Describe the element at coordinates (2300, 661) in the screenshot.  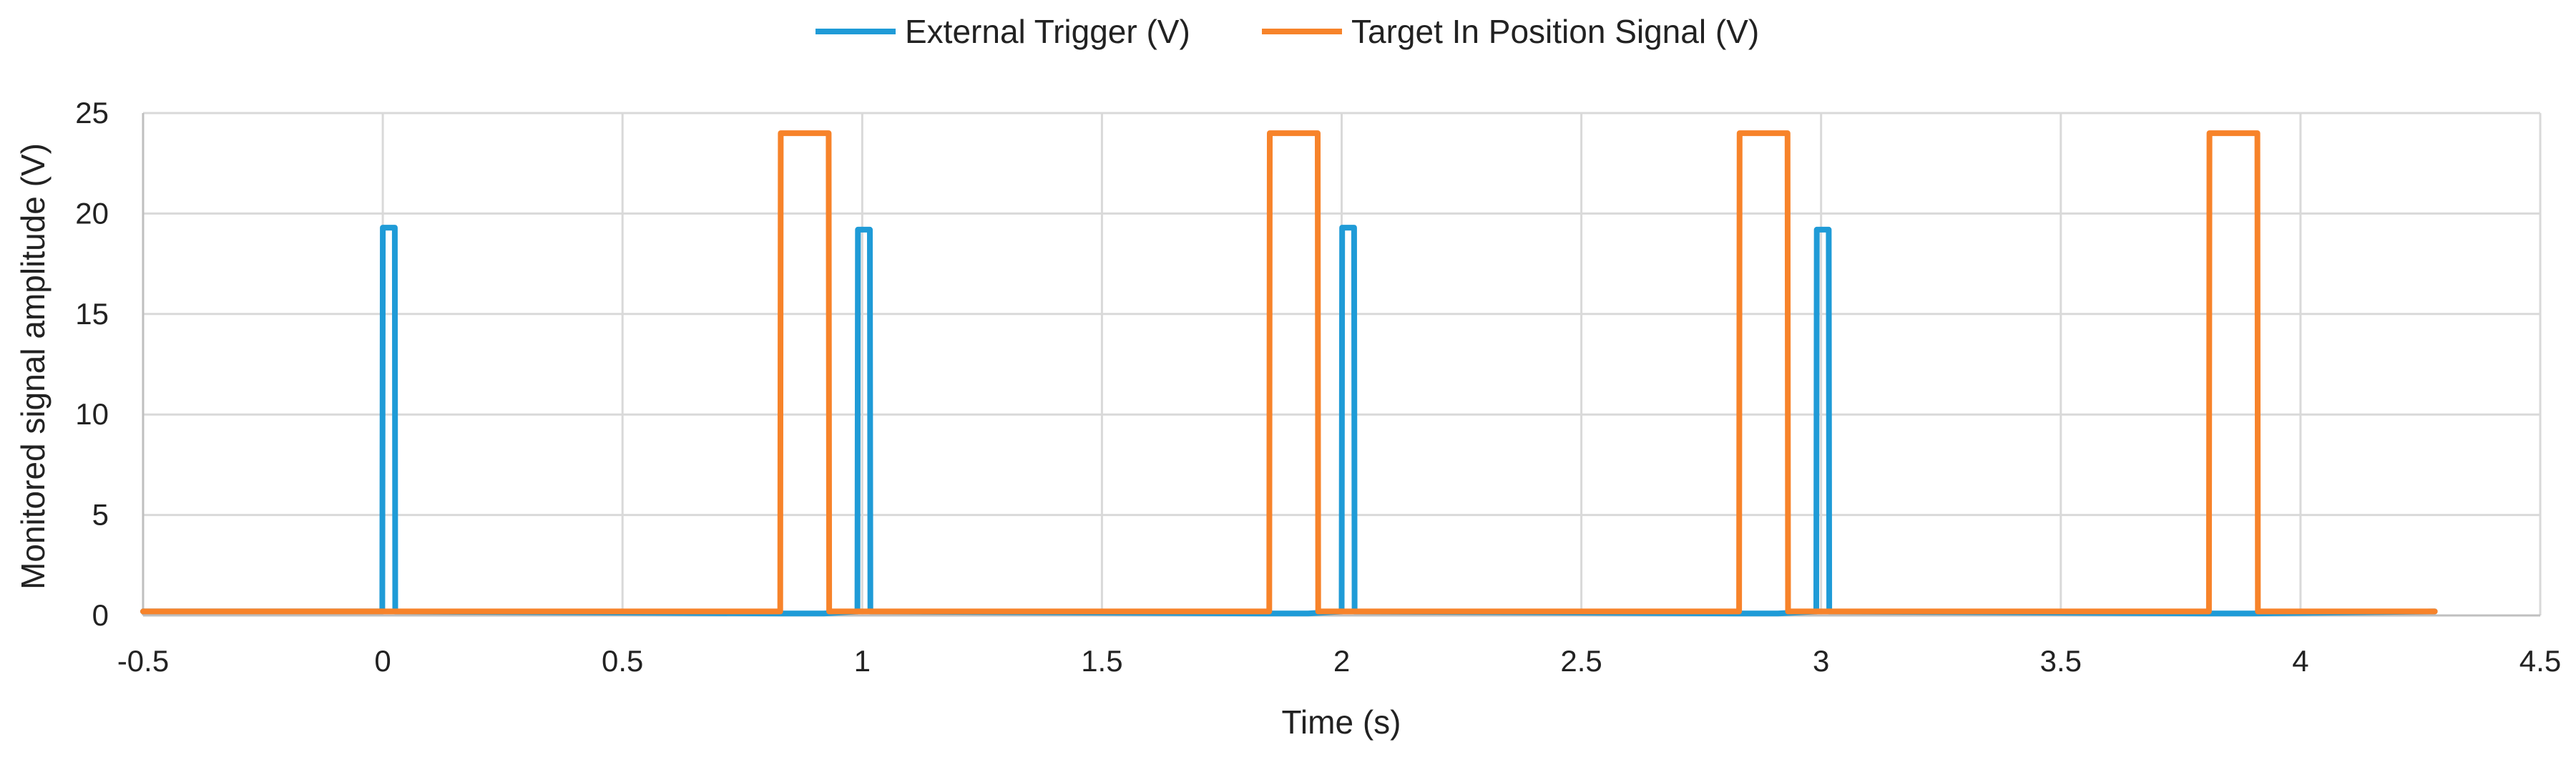
I see `x-tick-label: 4` at that location.